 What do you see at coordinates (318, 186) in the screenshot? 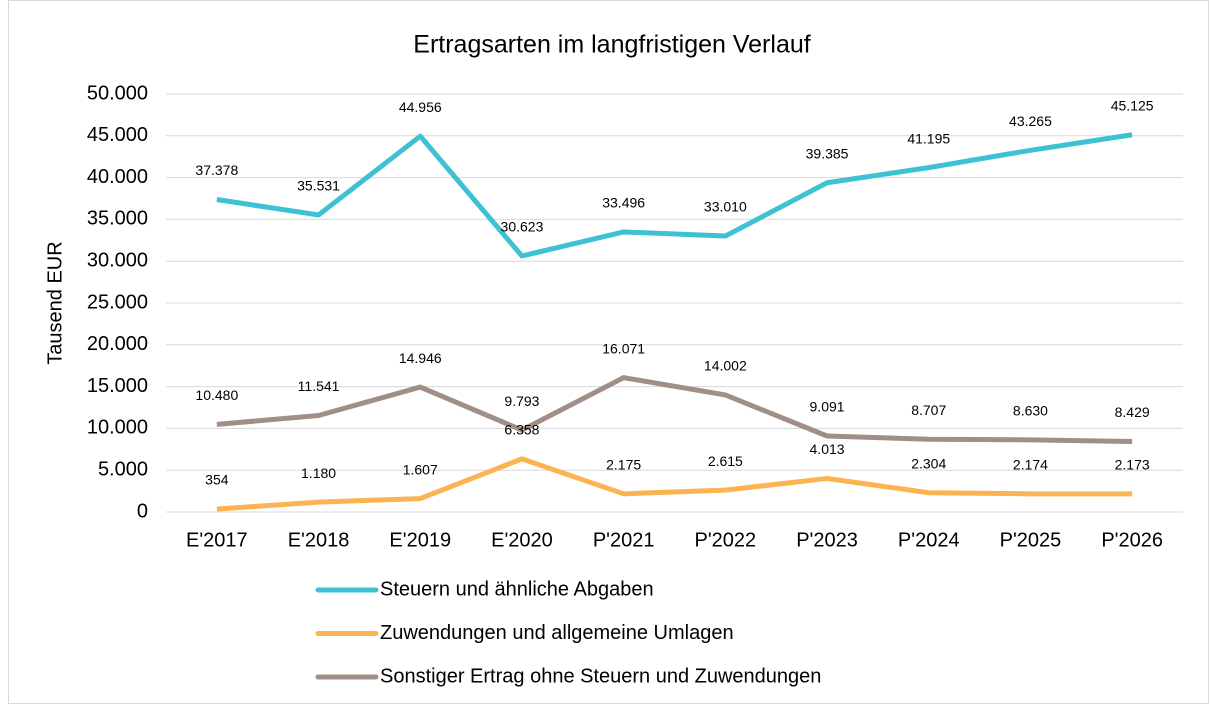
I see `data-label: 35.531` at bounding box center [318, 186].